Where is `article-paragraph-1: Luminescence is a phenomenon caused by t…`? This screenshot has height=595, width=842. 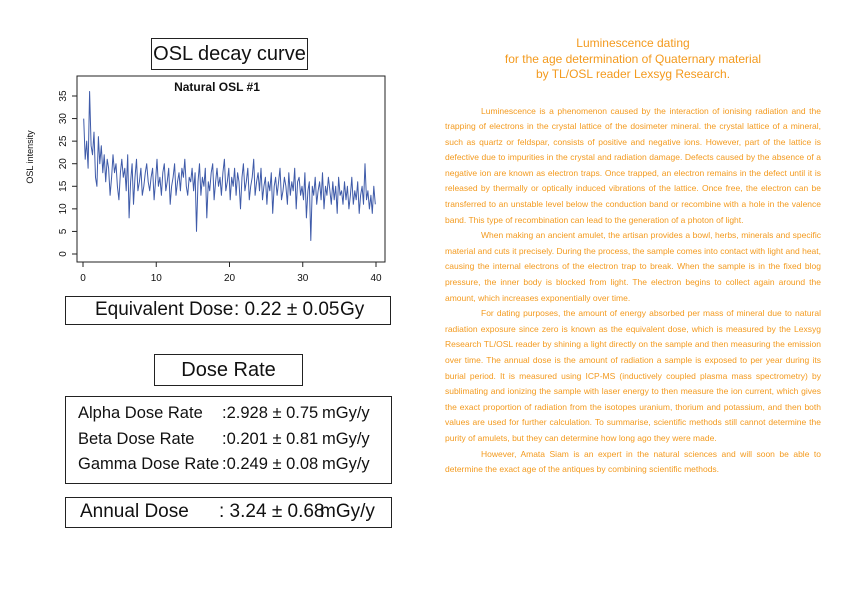
article-paragraph-1: Luminescence is a phenomenon caused by t… is located at coordinates (633, 165).